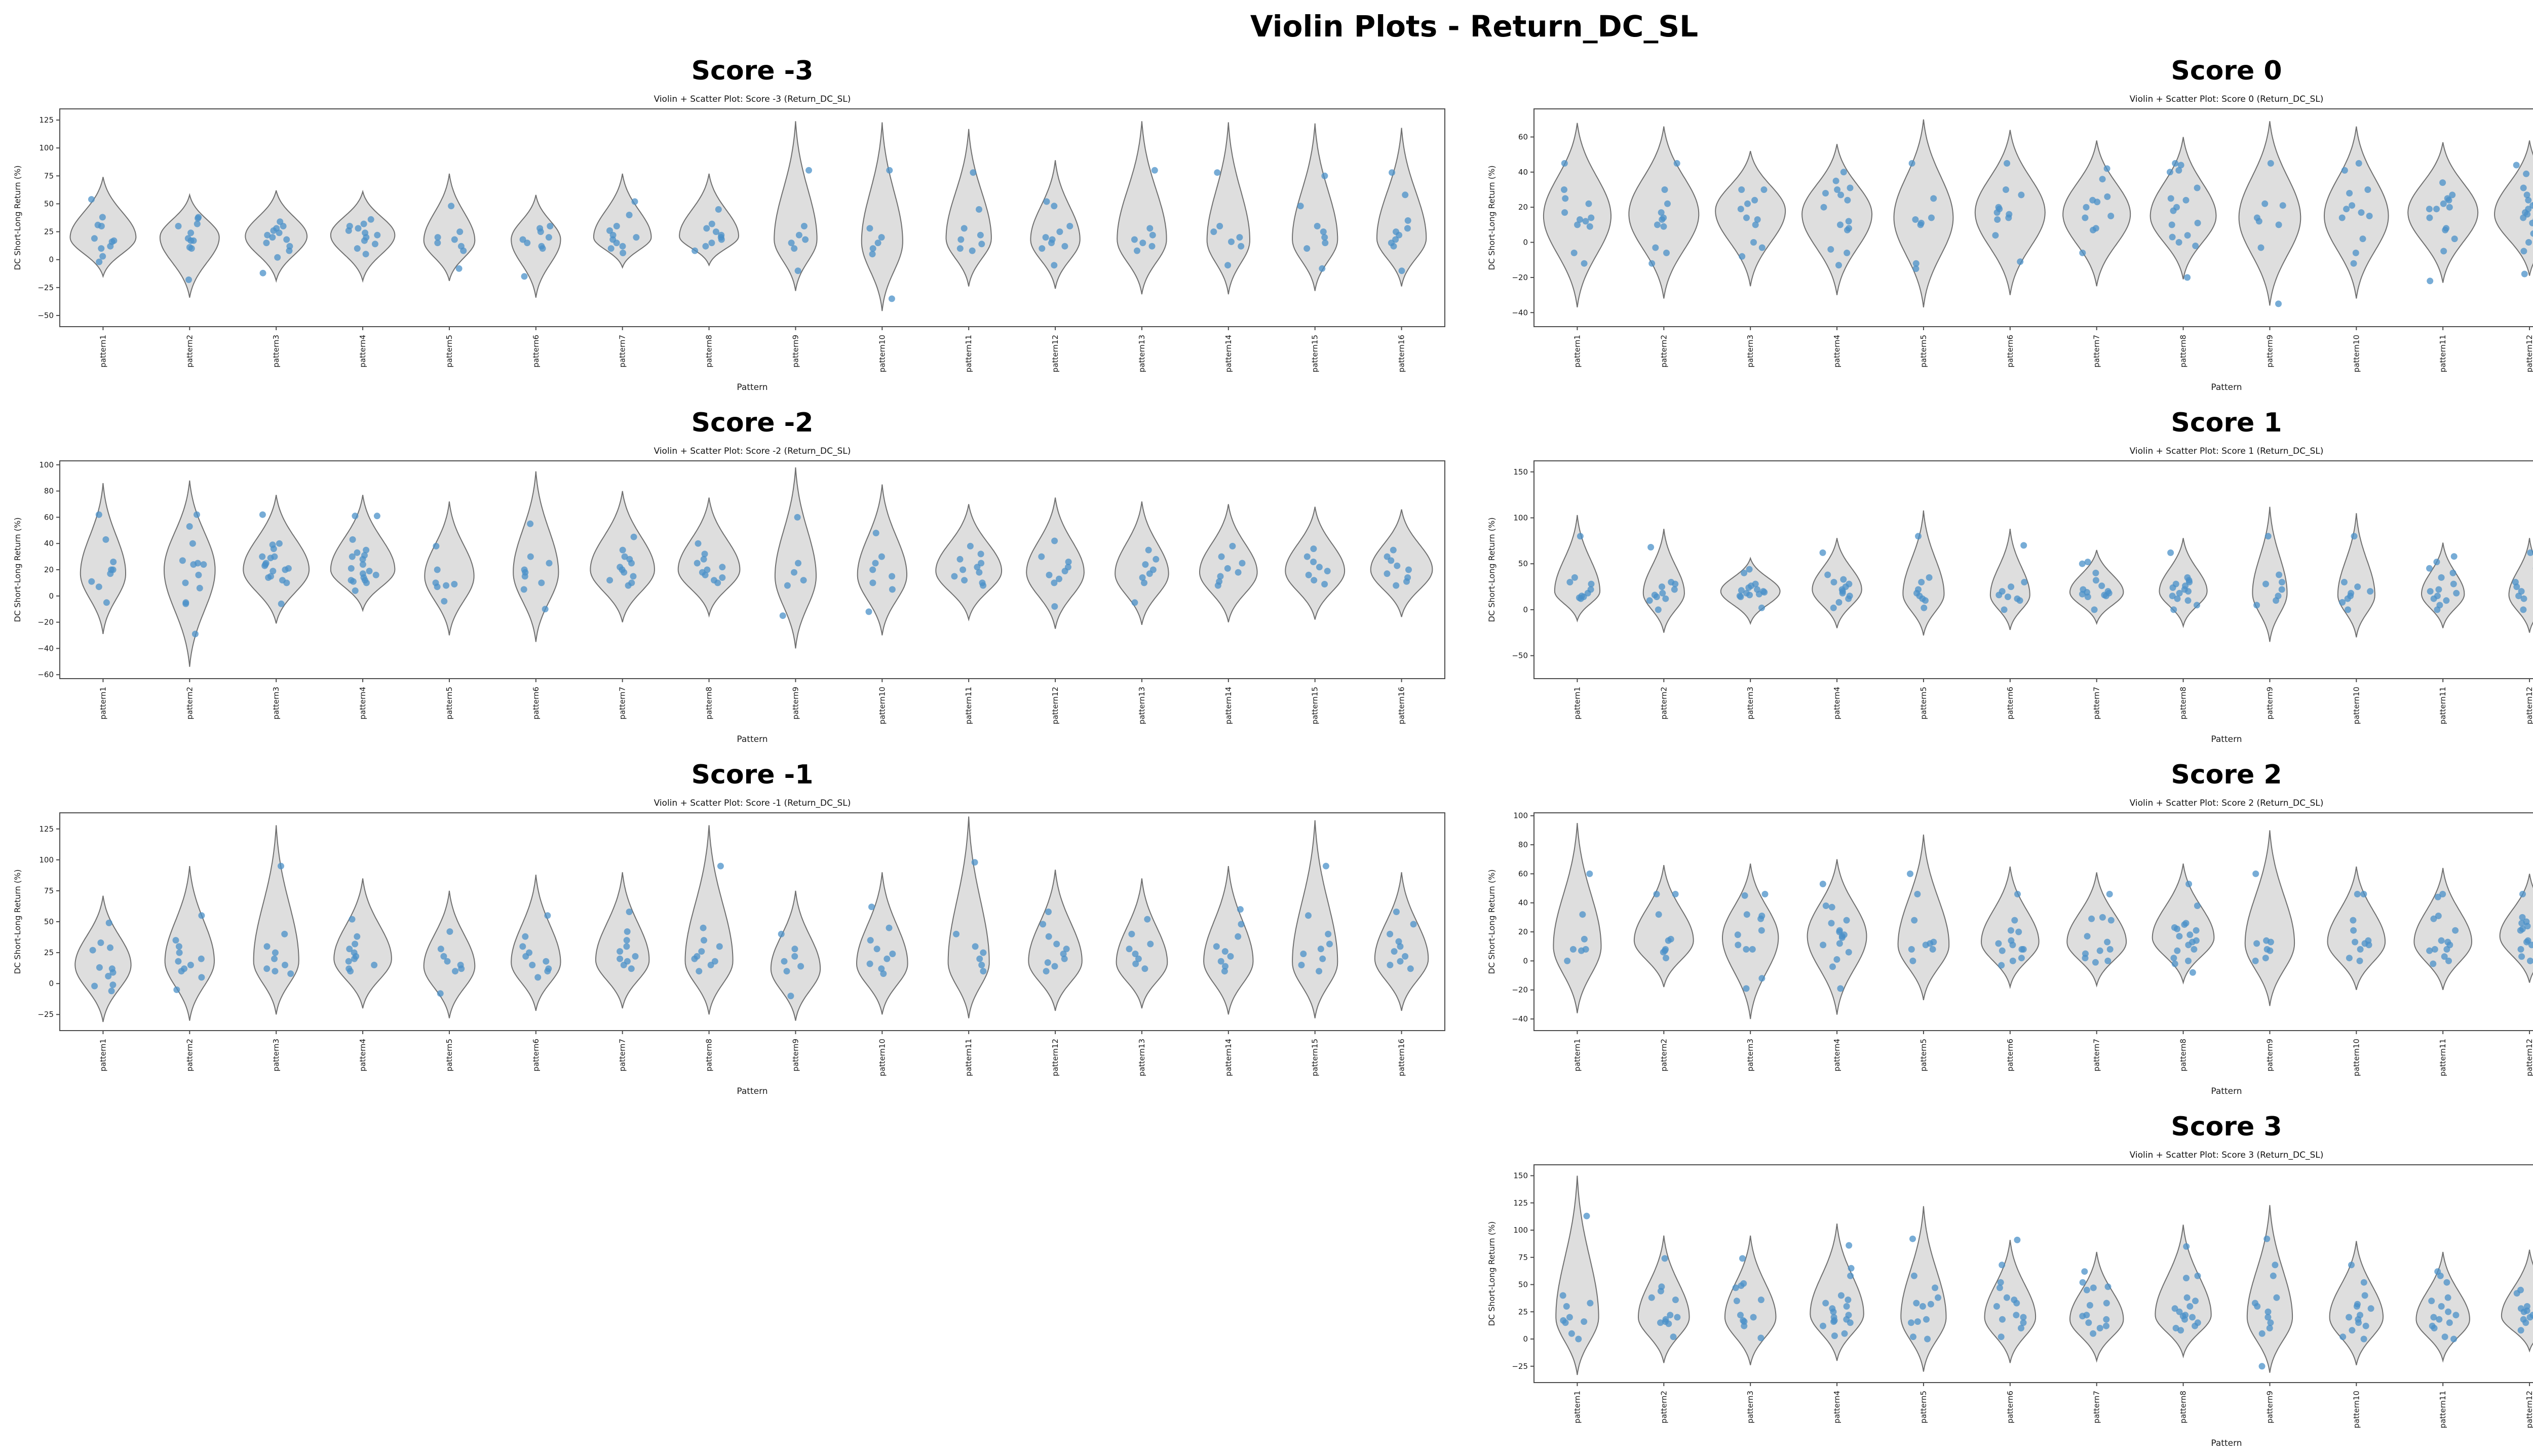 This screenshot has width=2533, height=1456. What do you see at coordinates (1837, 1056) in the screenshot?
I see `x-tick-label: pattern4` at bounding box center [1837, 1056].